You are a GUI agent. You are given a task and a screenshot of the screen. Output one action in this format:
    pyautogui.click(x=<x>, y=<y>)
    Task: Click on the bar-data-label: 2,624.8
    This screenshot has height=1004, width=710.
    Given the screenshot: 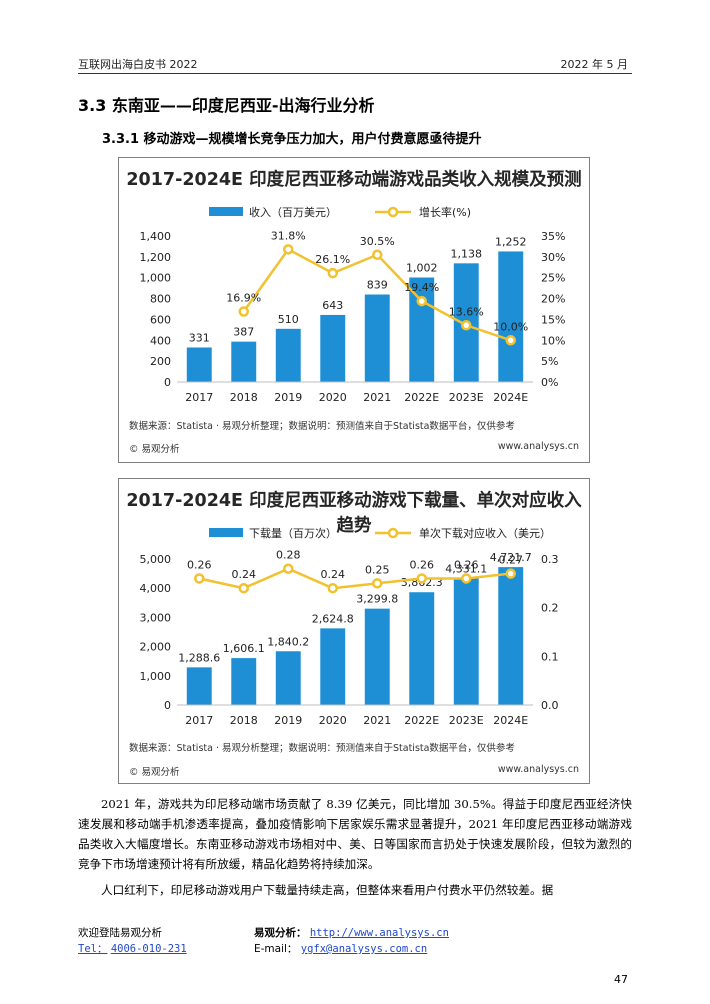 What is the action you would take?
    pyautogui.click(x=333, y=618)
    